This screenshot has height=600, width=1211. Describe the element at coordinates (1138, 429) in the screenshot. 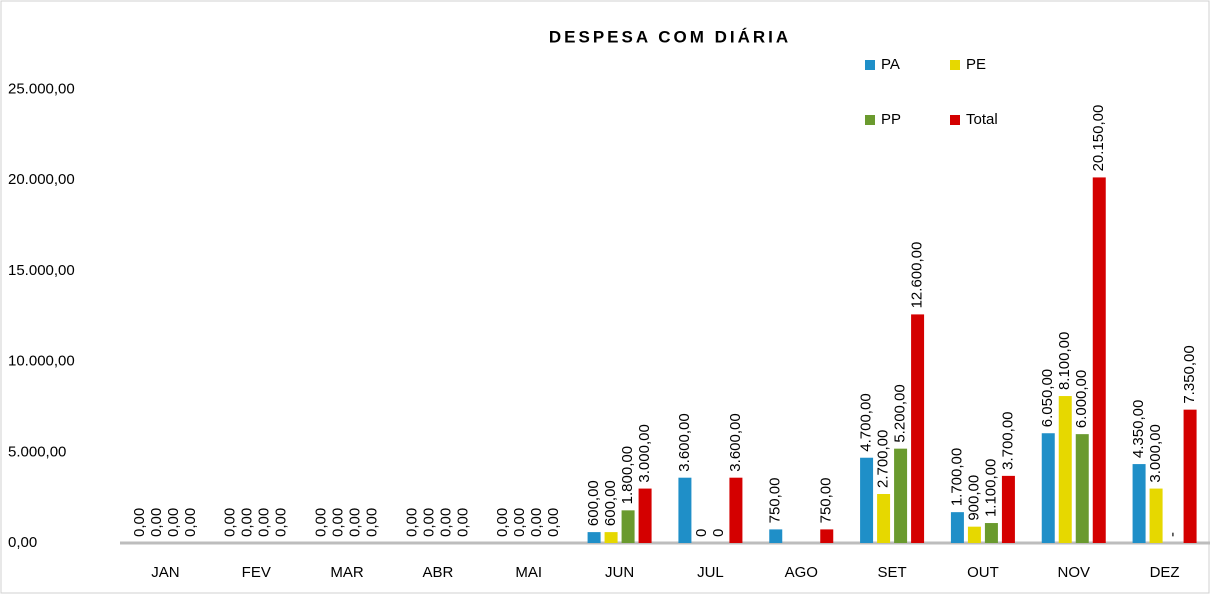

I see `data-label: 4.350,00` at that location.